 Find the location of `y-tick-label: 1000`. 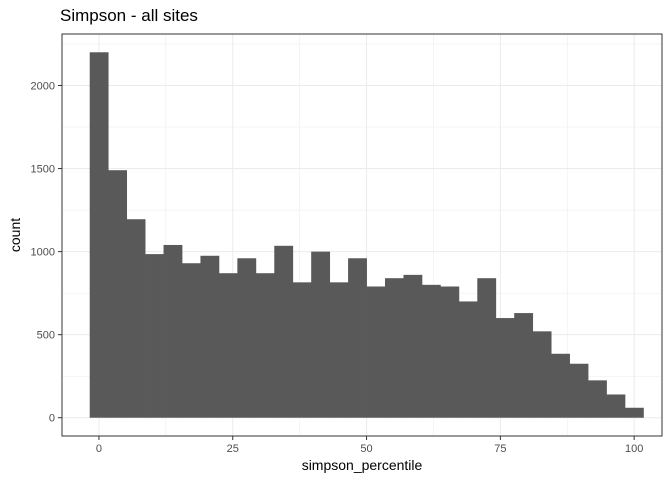

y-tick-label: 1000 is located at coordinates (43, 253).